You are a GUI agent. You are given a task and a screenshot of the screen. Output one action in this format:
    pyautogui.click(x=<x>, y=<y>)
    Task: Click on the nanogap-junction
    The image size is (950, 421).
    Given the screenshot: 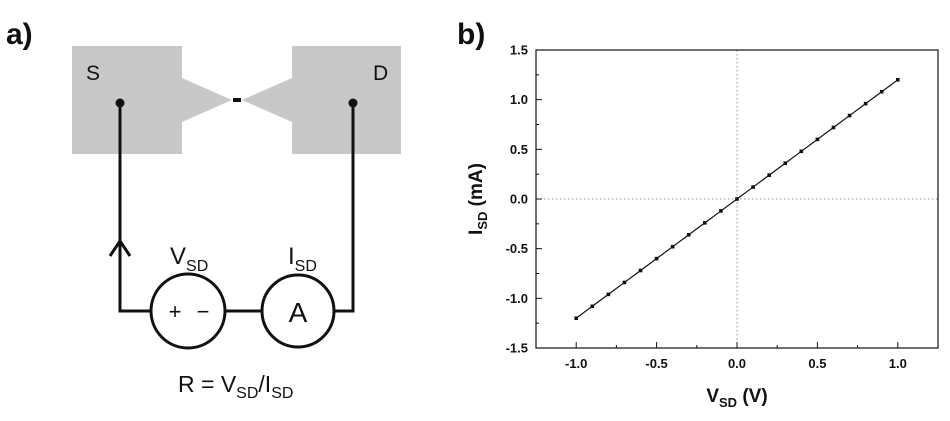 What is the action you would take?
    pyautogui.click(x=237, y=100)
    